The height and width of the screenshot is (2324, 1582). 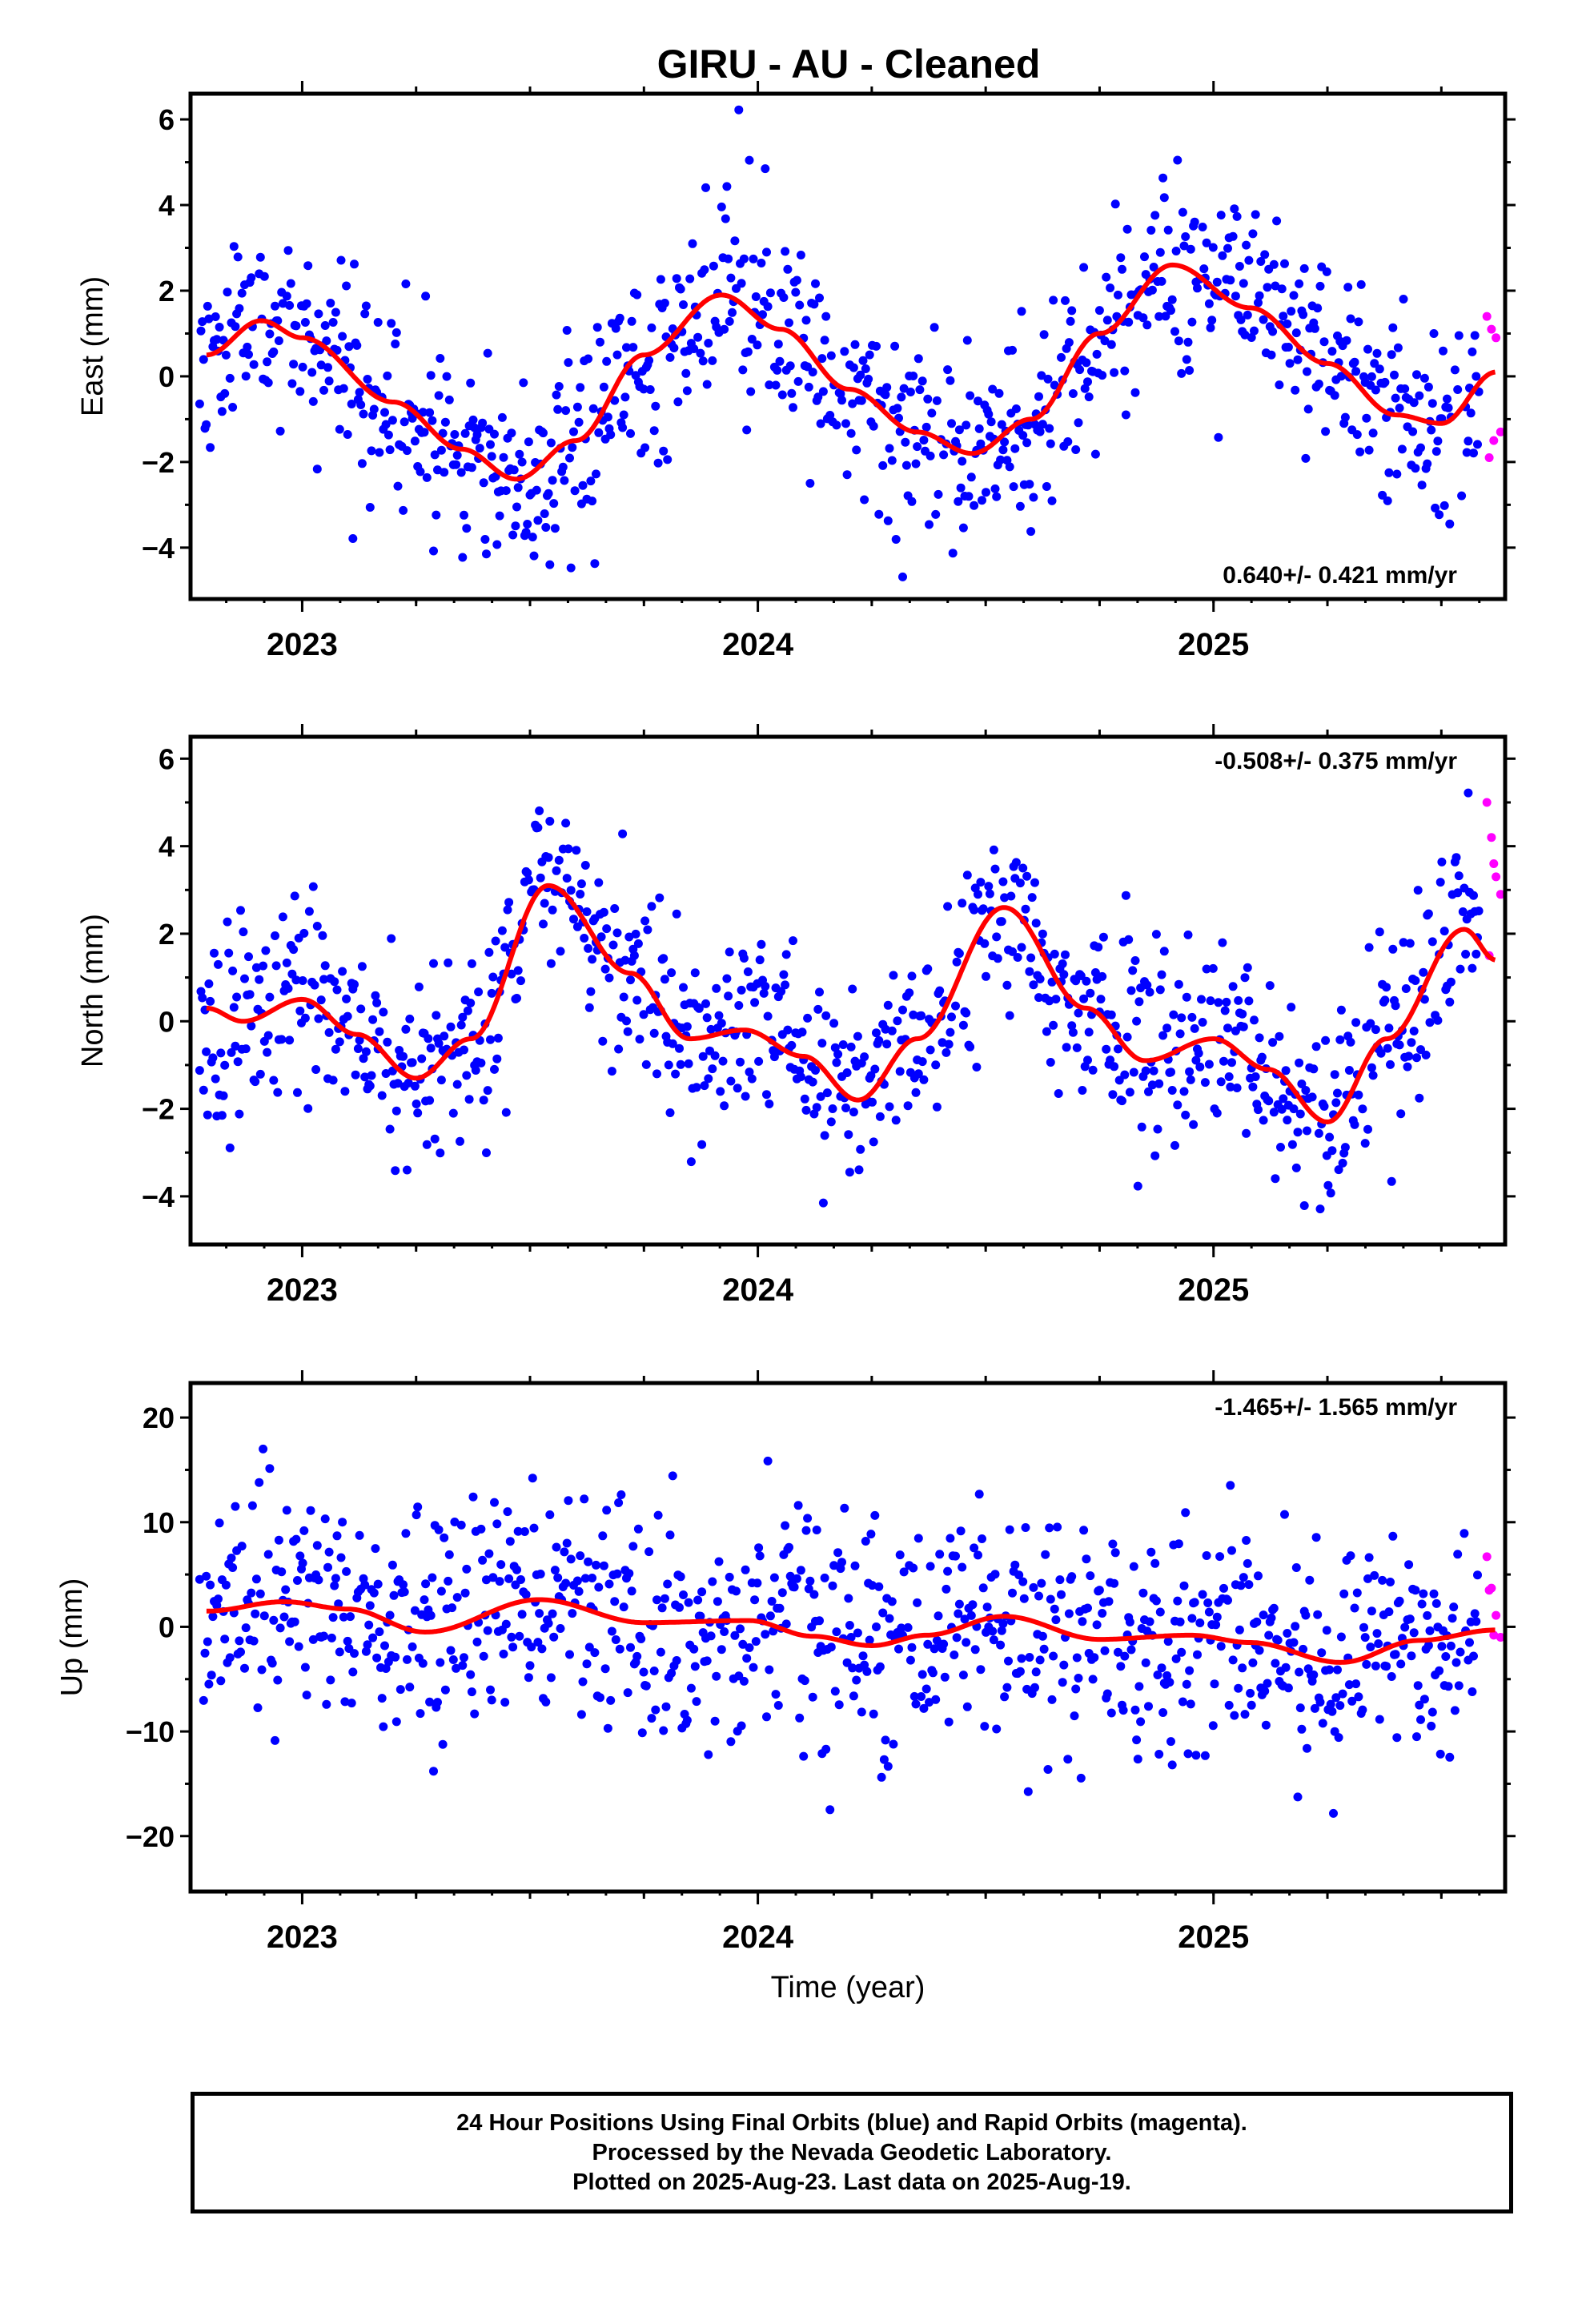 I want to click on x-tick-label: 2023, so click(x=302, y=644).